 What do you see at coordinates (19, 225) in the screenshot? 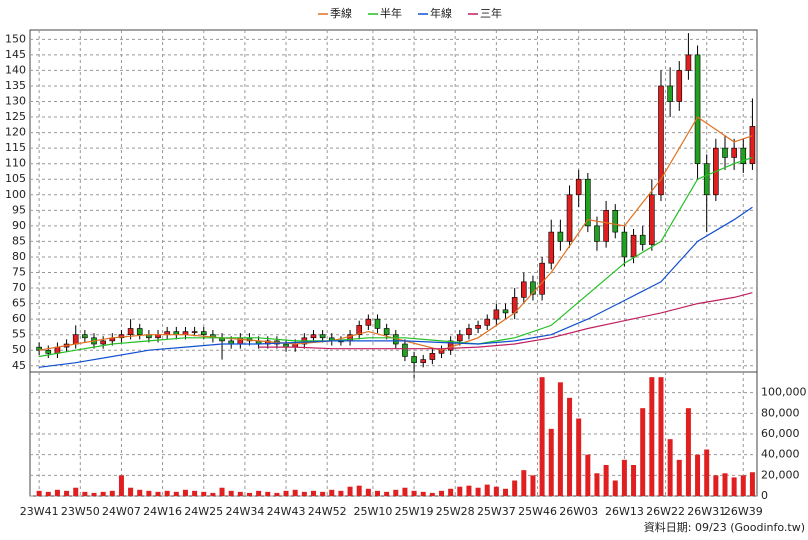
I see `y-tick-label: 90` at bounding box center [19, 225].